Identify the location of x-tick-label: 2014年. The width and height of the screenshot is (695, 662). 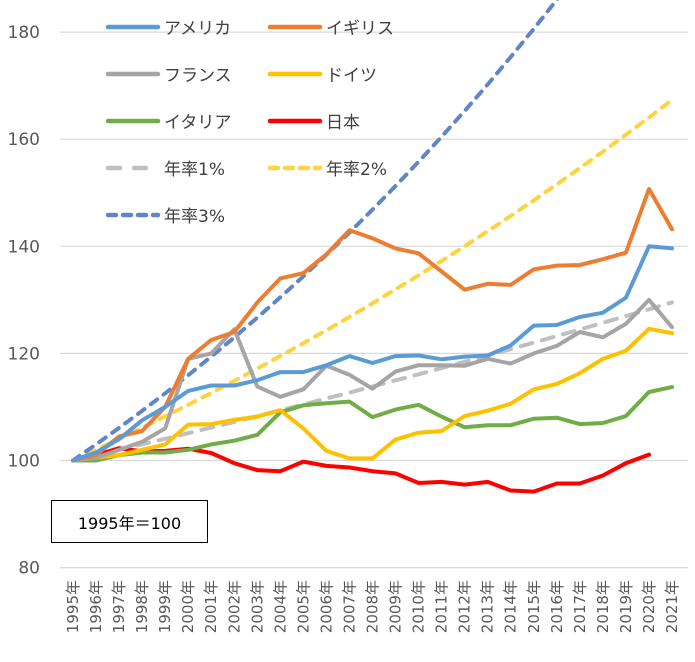
(511, 606).